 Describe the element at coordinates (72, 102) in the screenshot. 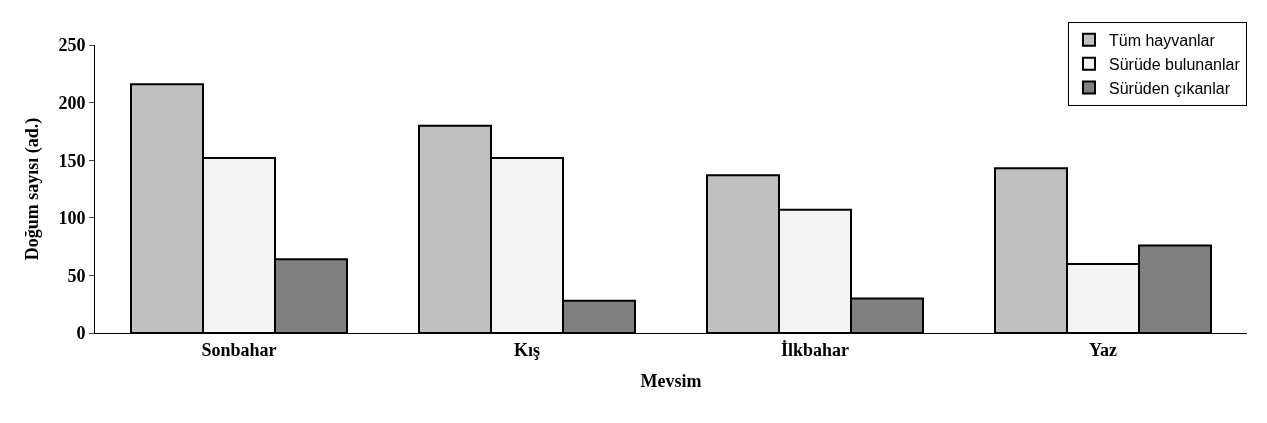

I see `y-tick-label: 200` at that location.